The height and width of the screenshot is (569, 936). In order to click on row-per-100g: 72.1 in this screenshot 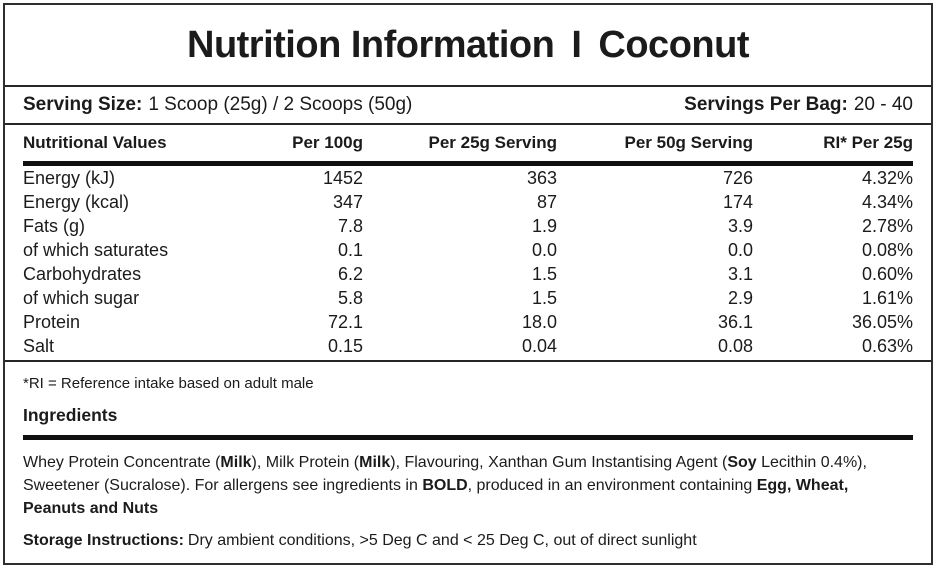, I will do `click(345, 321)`.